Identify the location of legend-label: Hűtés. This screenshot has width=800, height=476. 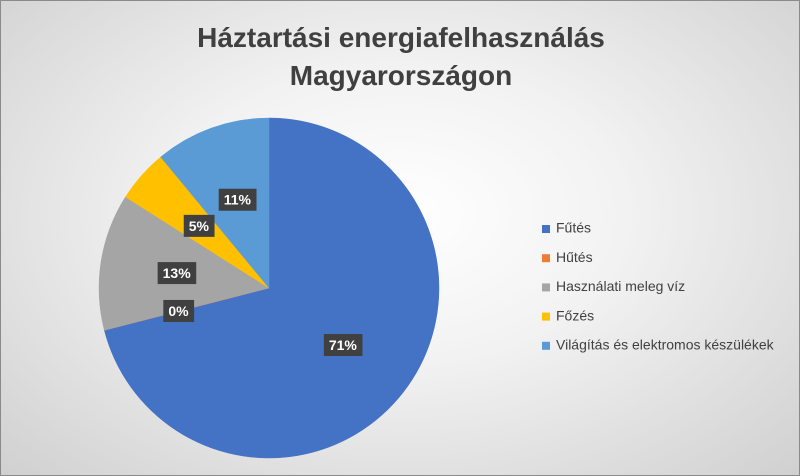
(574, 257).